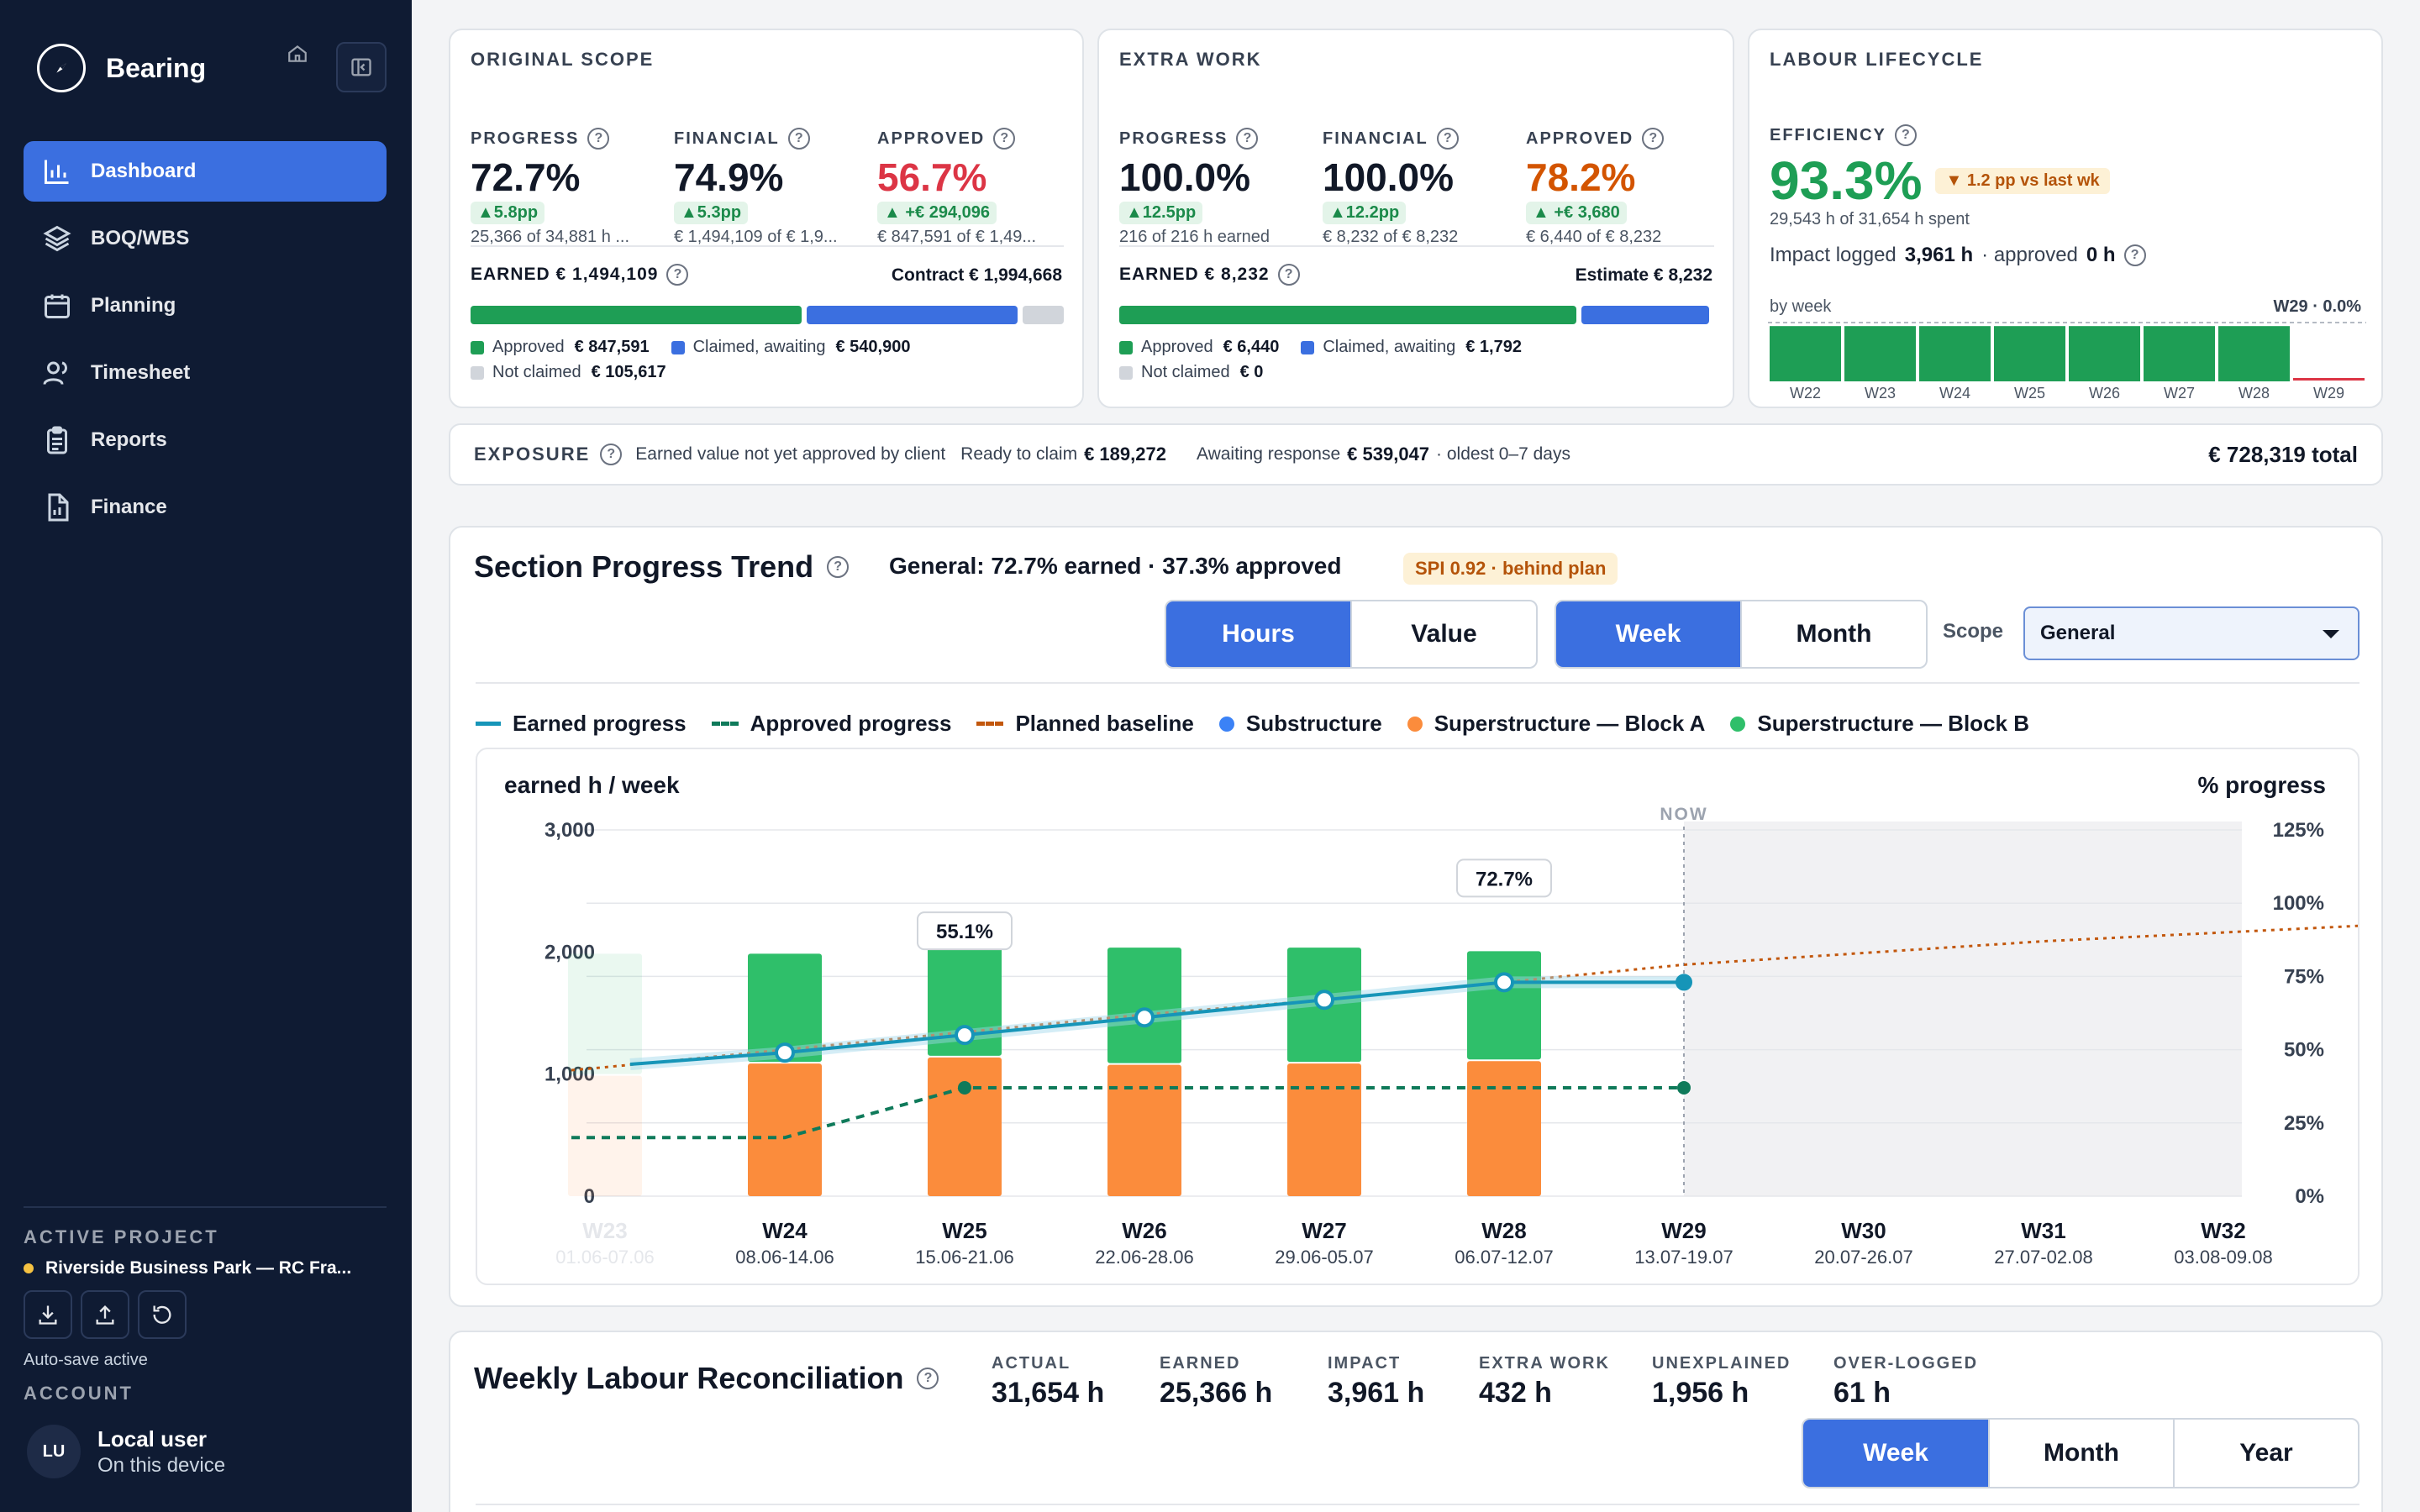 This screenshot has width=2420, height=1512. What do you see at coordinates (1570, 723) in the screenshot?
I see `legend-label: Superstructure — Block A` at bounding box center [1570, 723].